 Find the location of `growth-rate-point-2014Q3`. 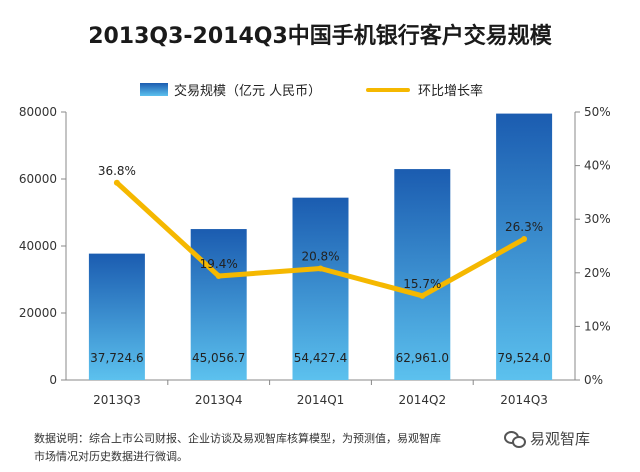

growth-rate-point-2014Q3 is located at coordinates (524, 239).